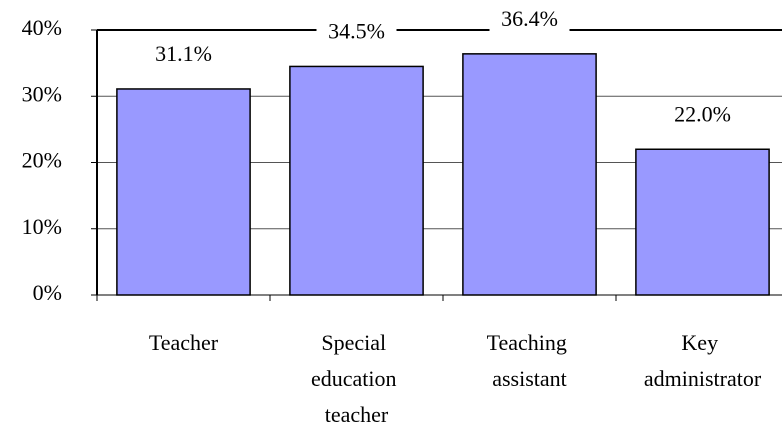 This screenshot has height=442, width=782. I want to click on value-label: 22.0%, so click(702, 113).